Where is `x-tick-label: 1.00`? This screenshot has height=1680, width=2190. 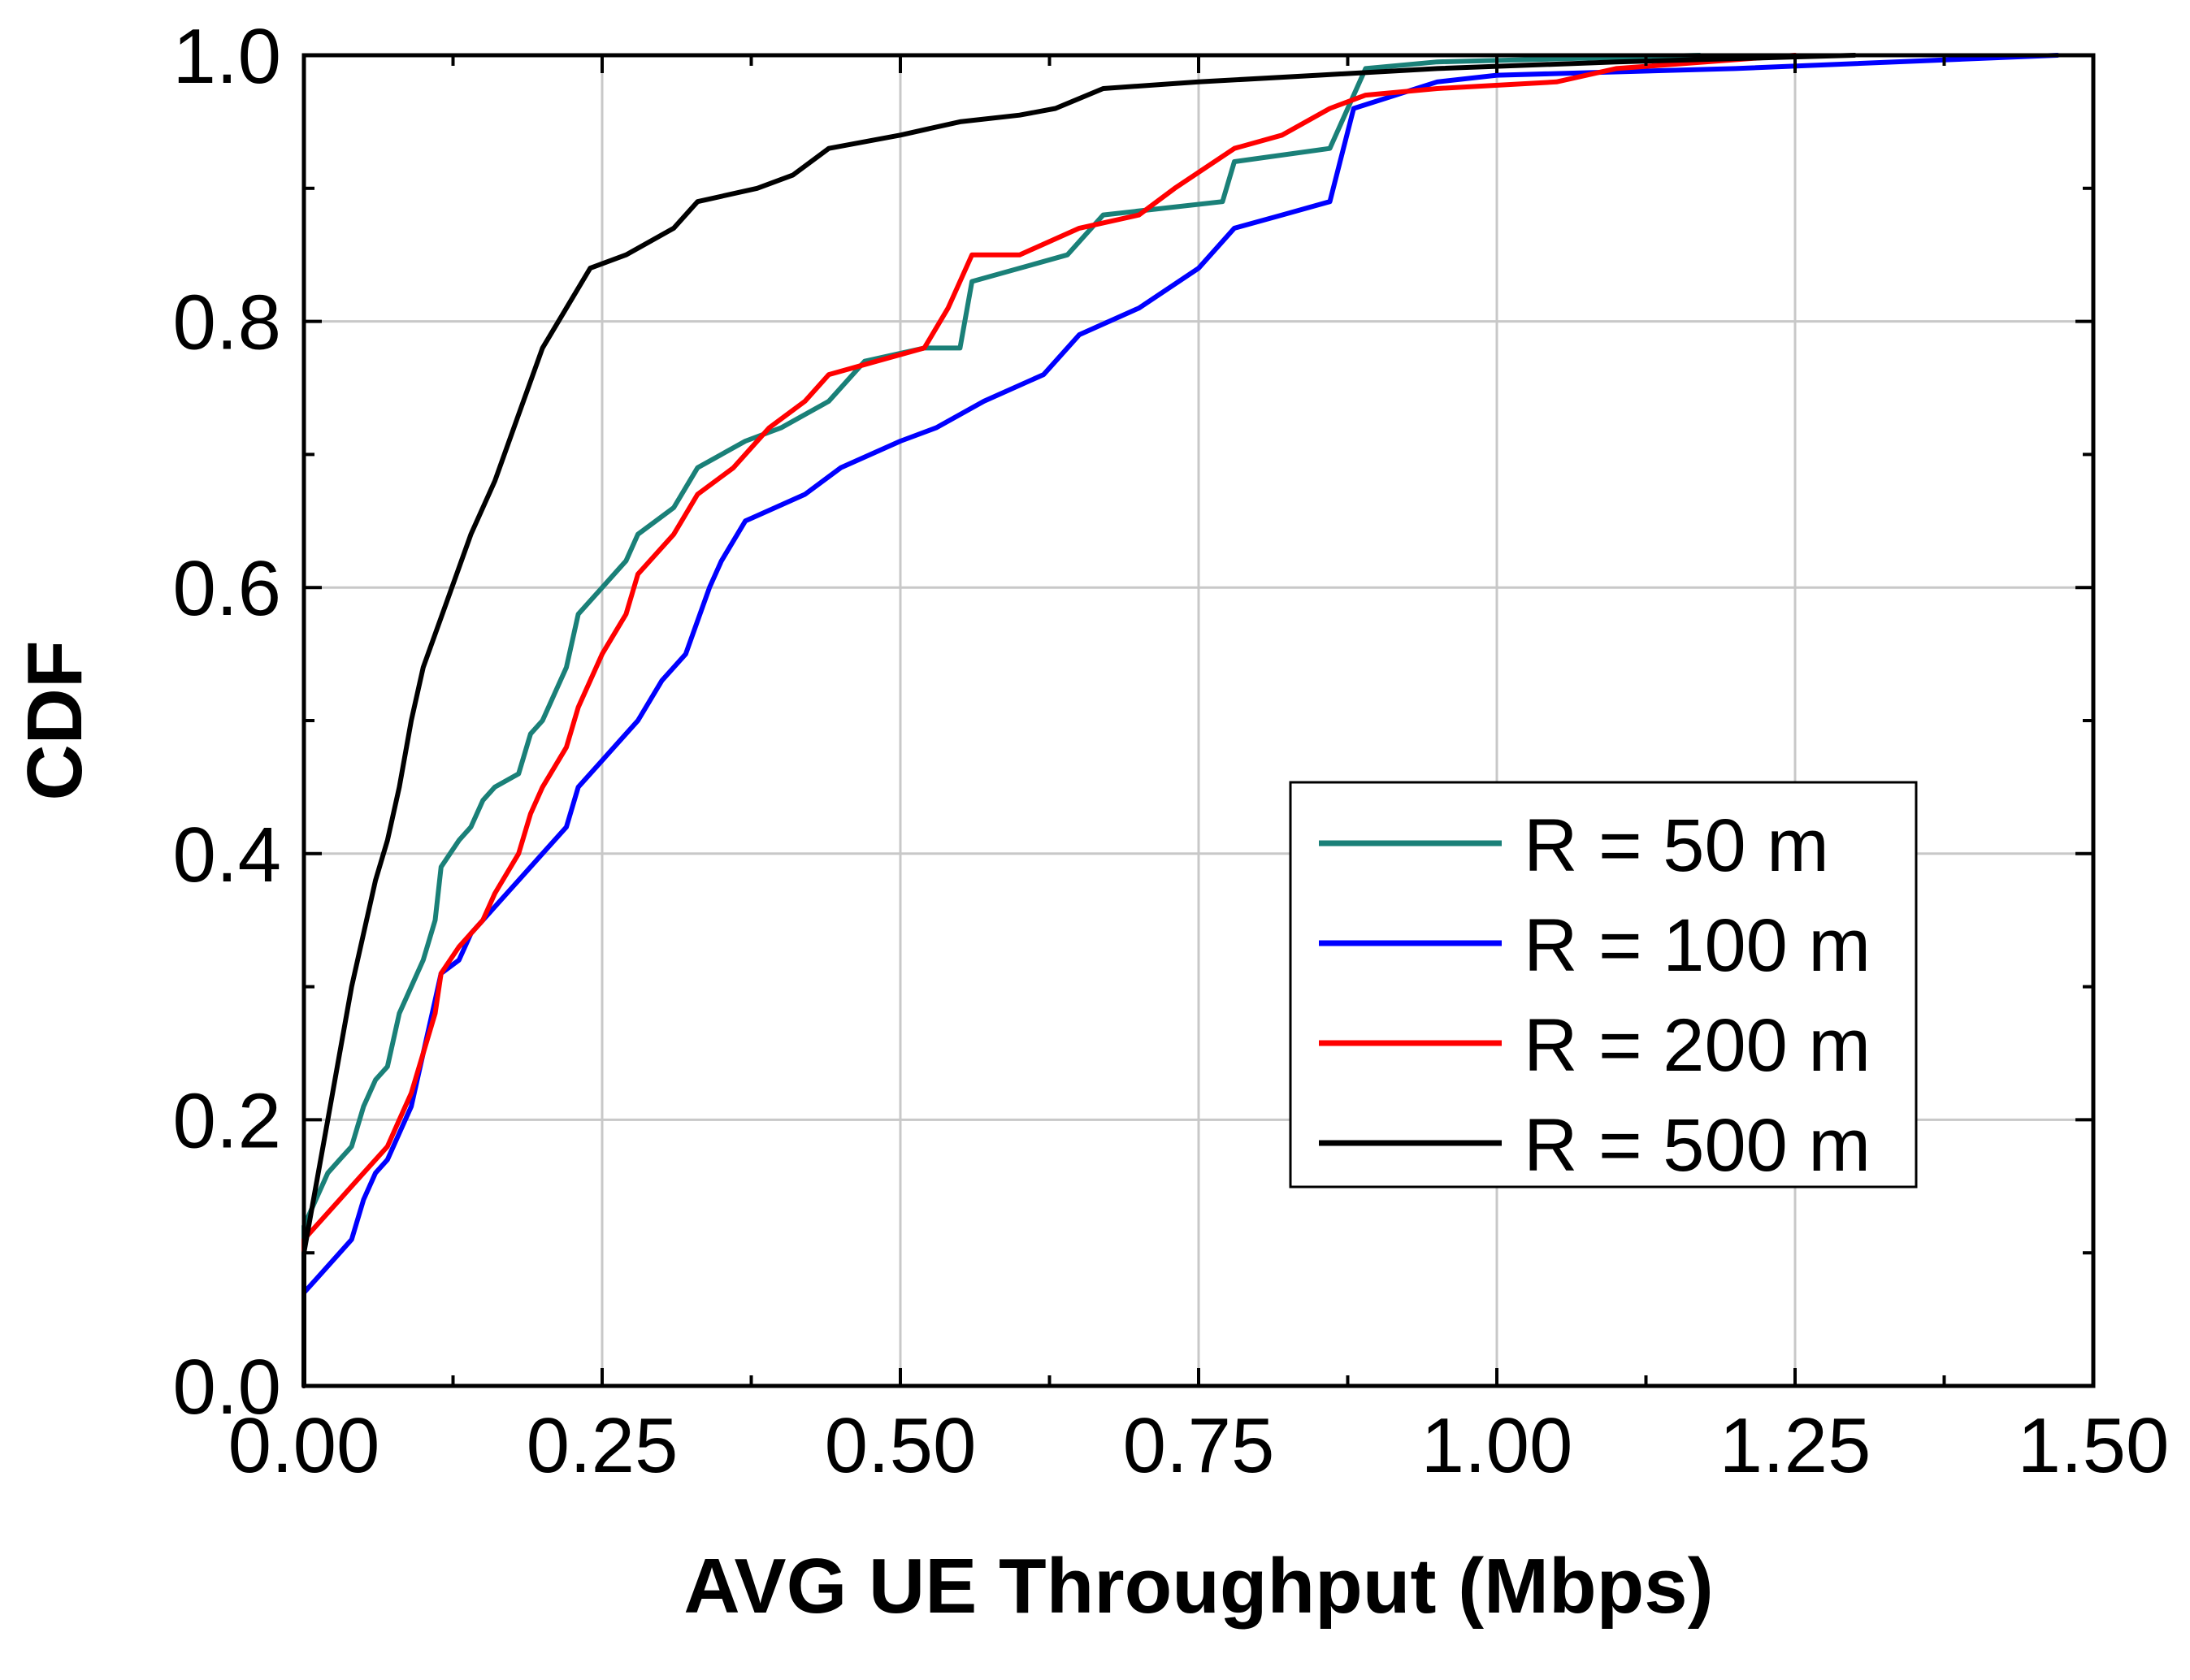
x-tick-label: 1.00 is located at coordinates (1497, 1445).